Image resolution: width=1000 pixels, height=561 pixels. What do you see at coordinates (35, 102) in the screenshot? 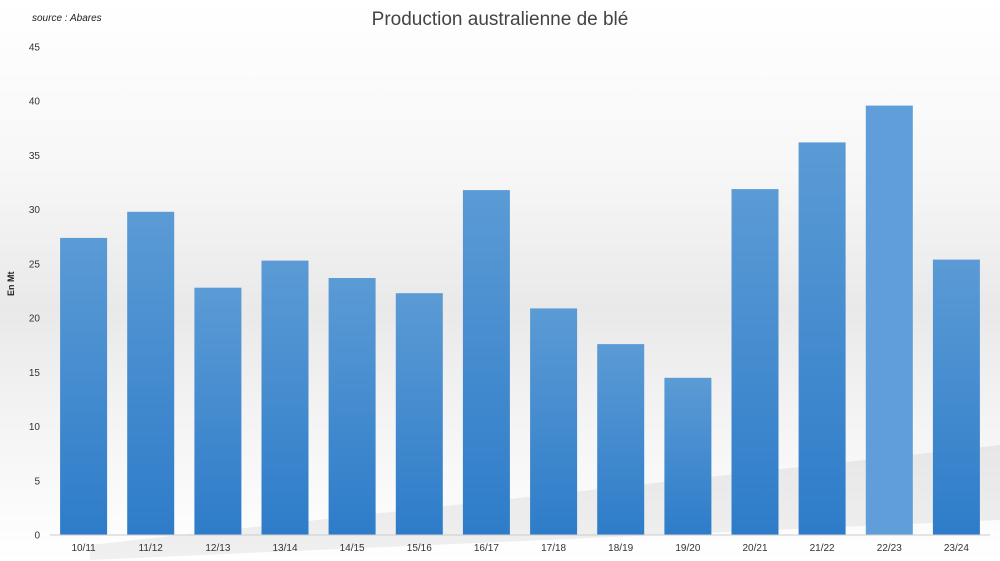
I see `y-tick-label: 40` at bounding box center [35, 102].